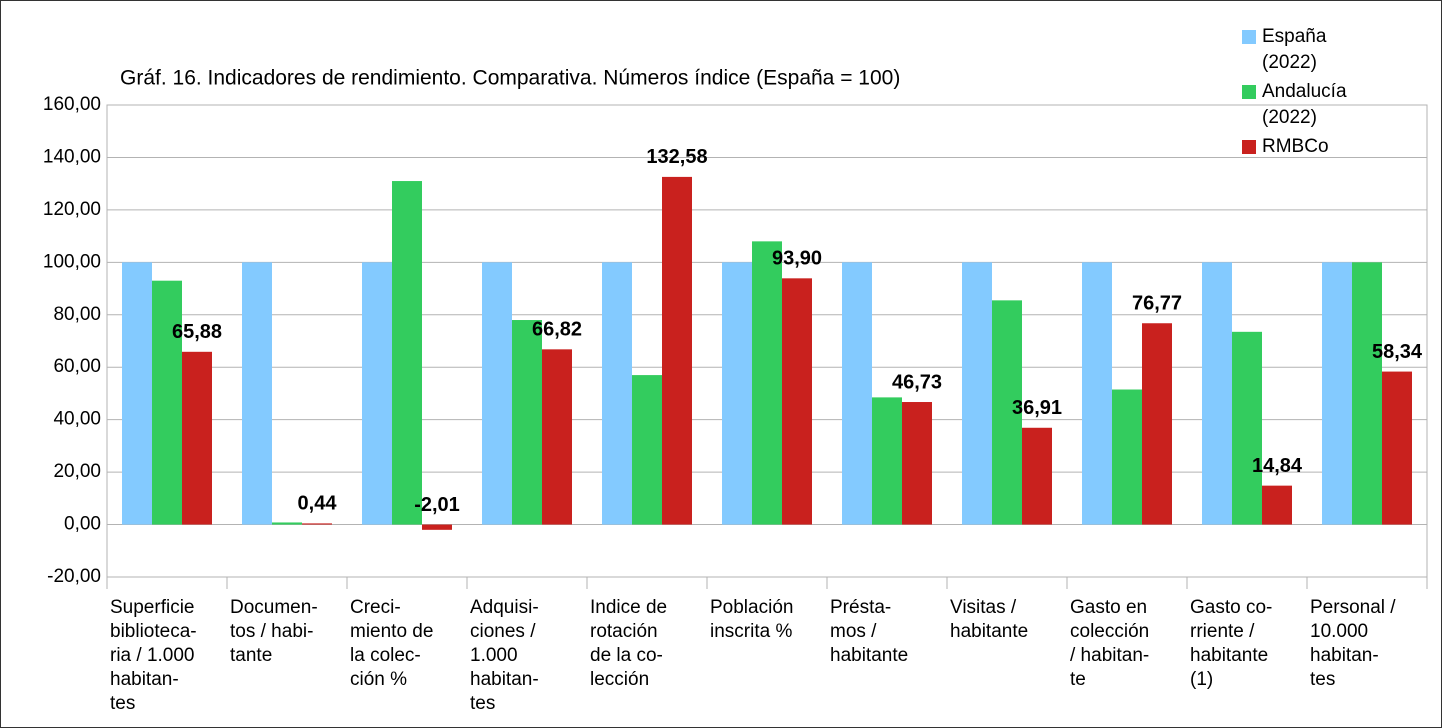 Image resolution: width=1442 pixels, height=728 pixels. What do you see at coordinates (318, 504) in the screenshot?
I see `data-label: 0,44` at bounding box center [318, 504].